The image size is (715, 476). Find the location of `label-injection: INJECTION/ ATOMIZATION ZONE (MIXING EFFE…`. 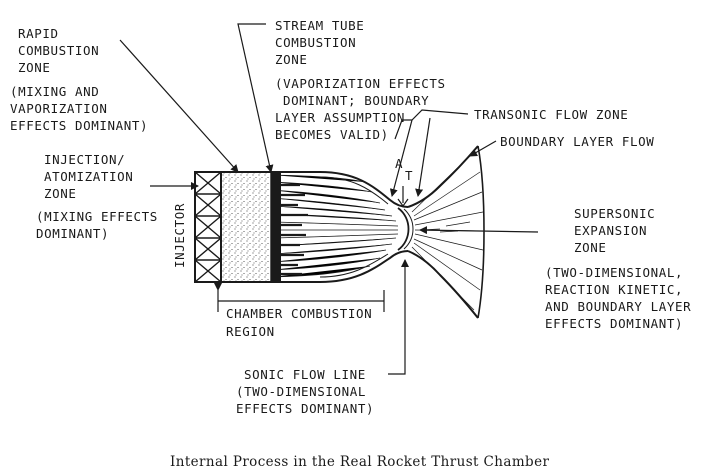

label-injection: INJECTION/ ATOMIZATION ZONE (MIXING EFFE… is located at coordinates (97, 196).